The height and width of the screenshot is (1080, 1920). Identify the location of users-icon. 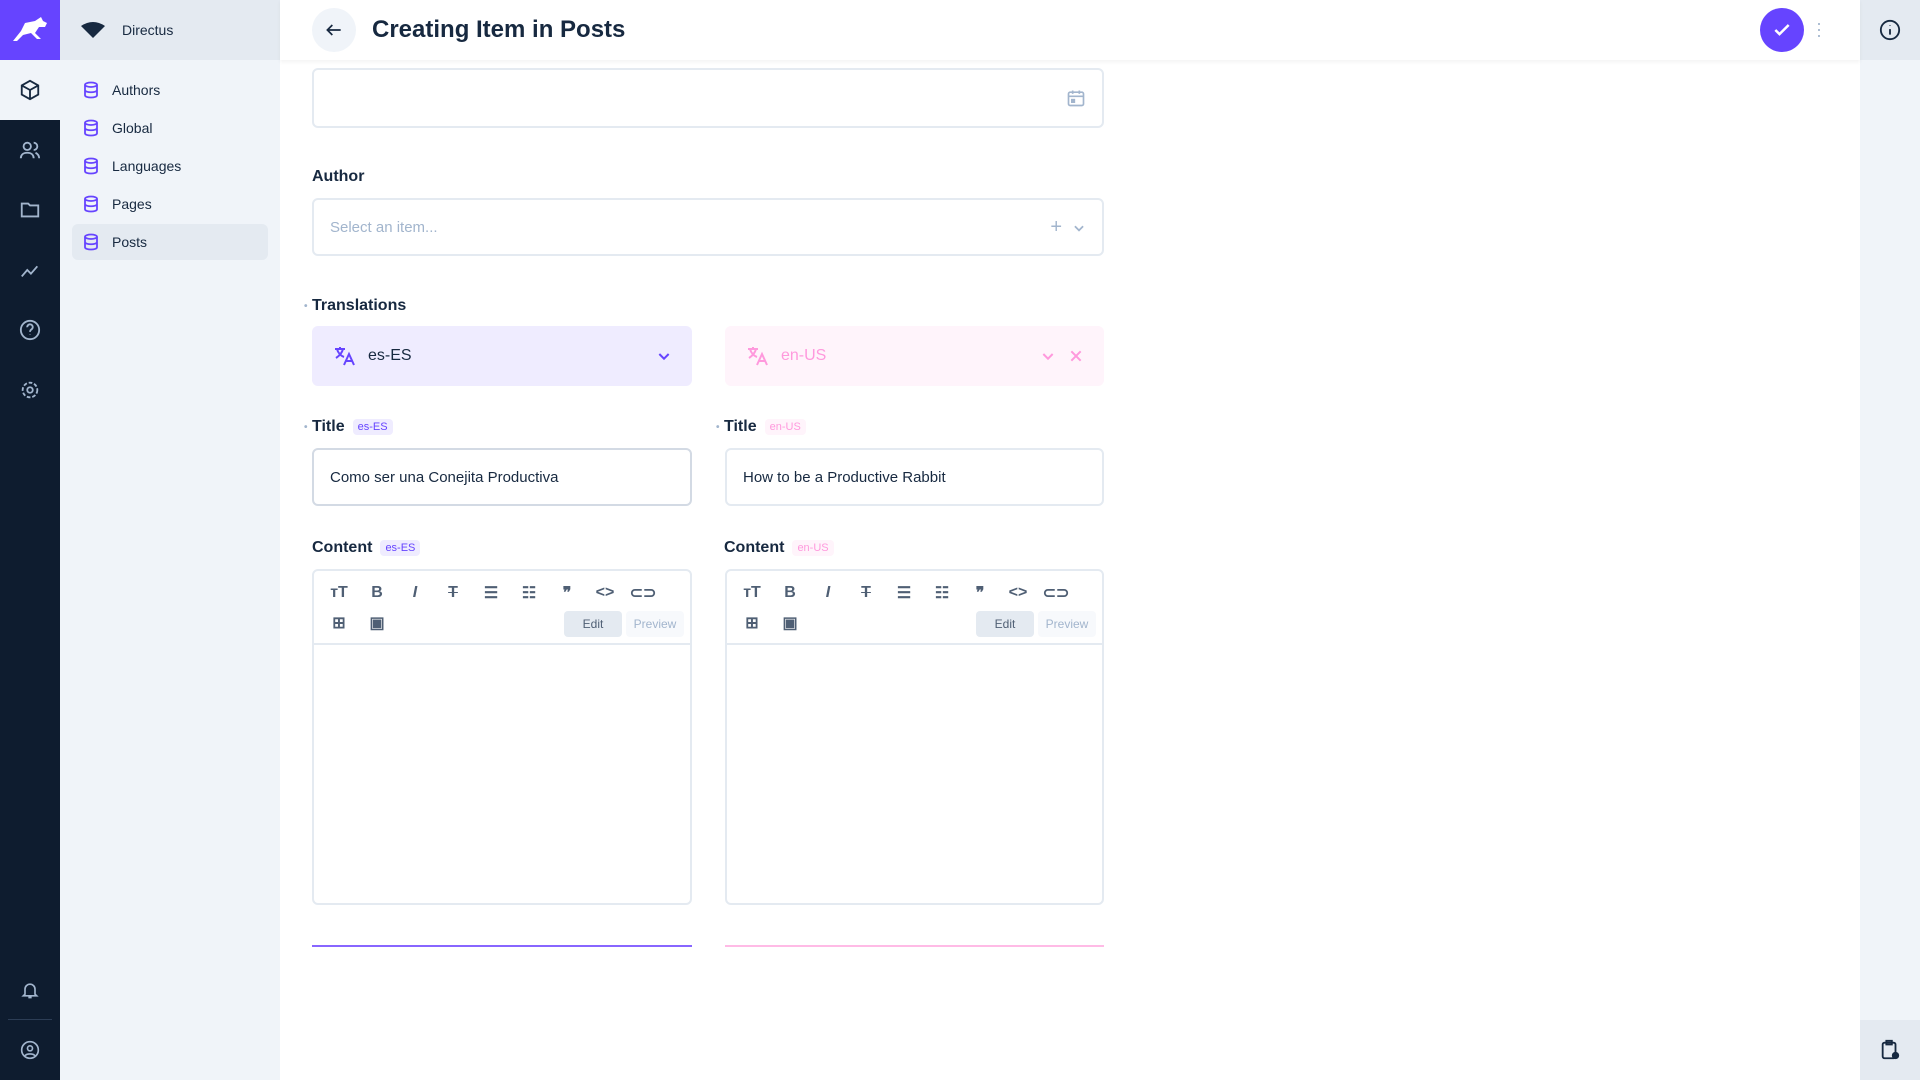
(30, 150).